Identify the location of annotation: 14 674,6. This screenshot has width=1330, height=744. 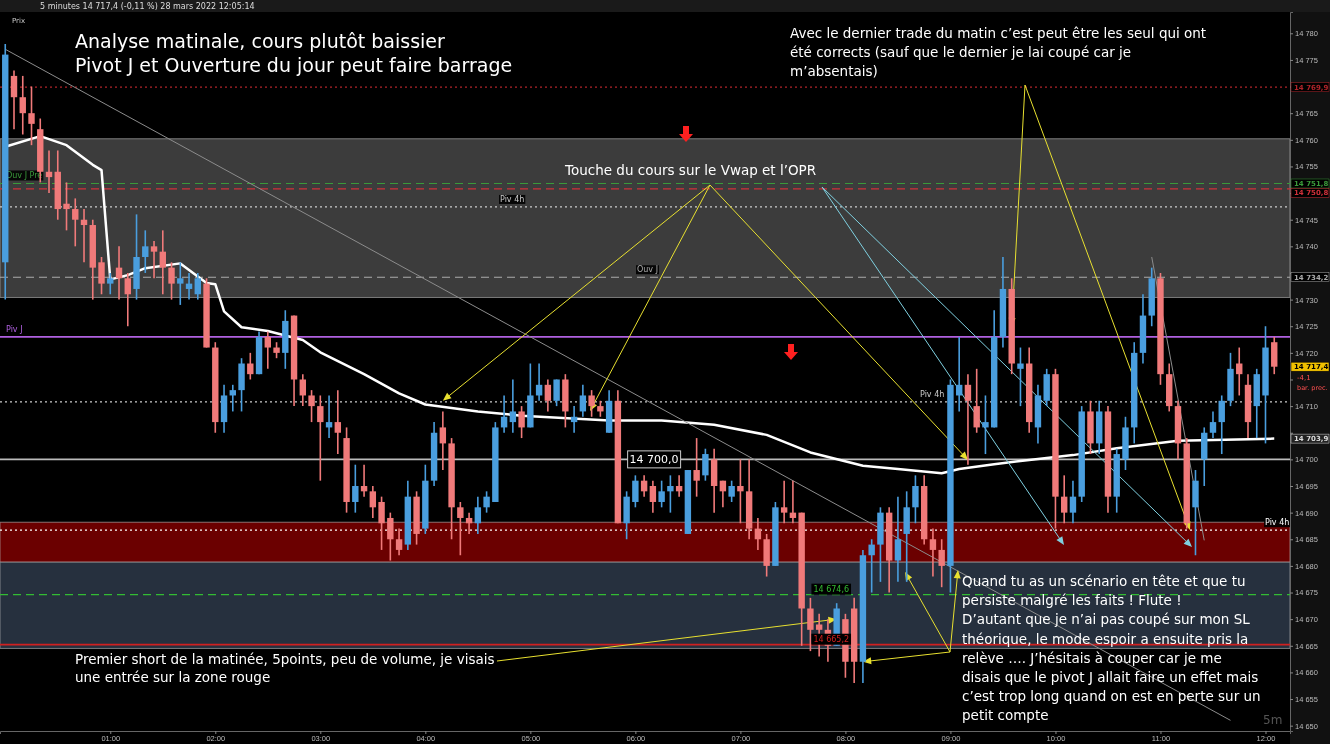
(831, 589).